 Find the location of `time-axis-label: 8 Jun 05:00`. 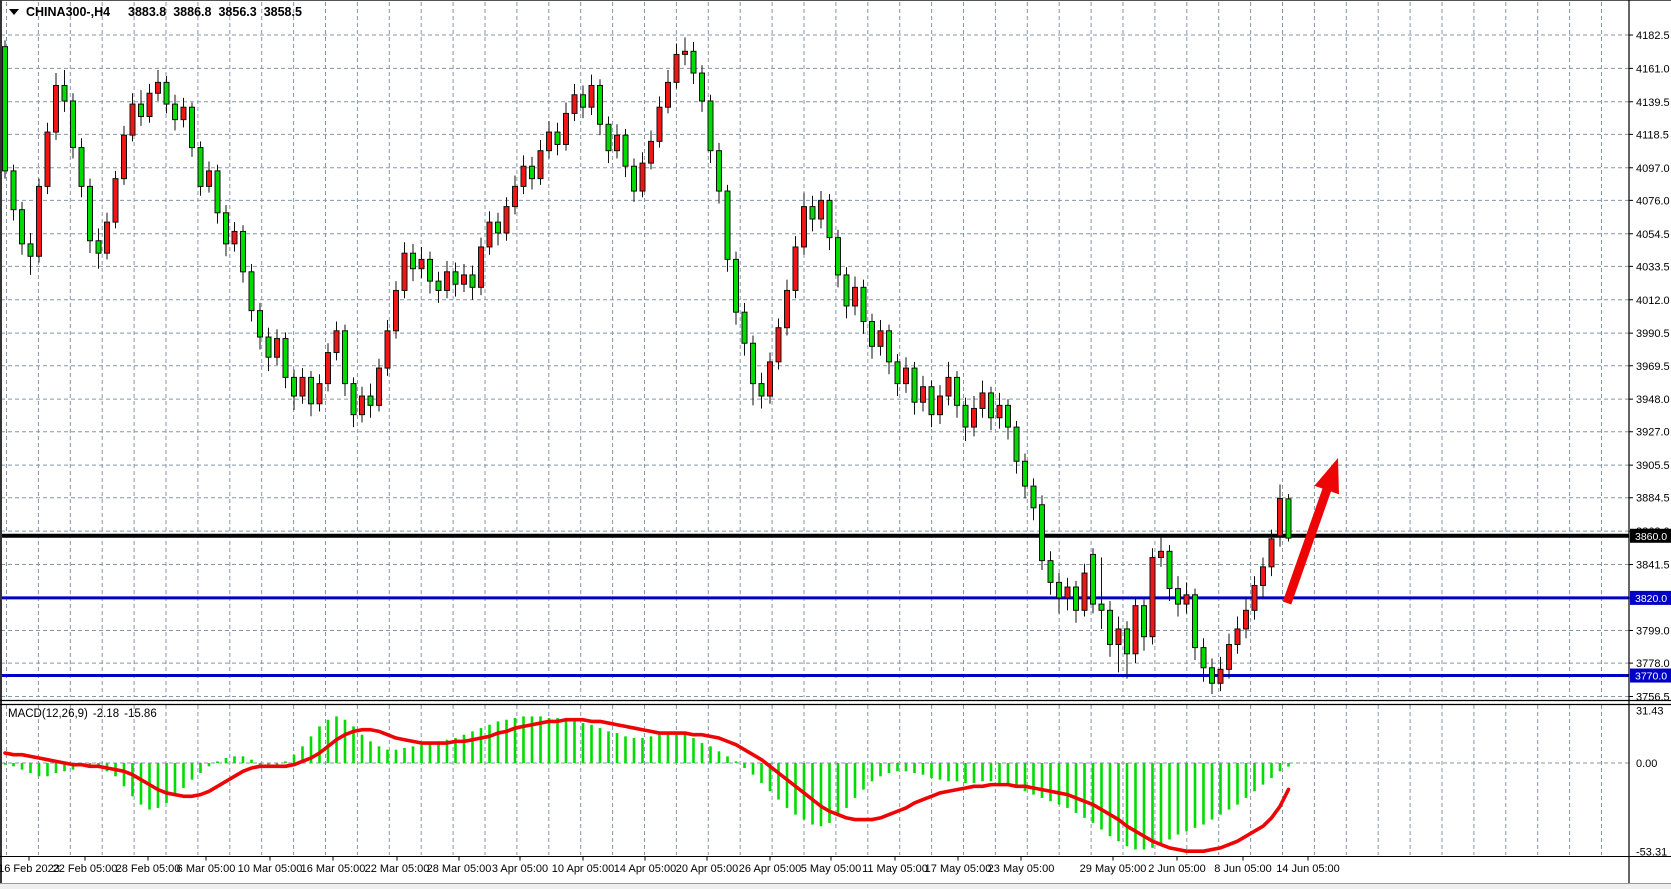

time-axis-label: 8 Jun 05:00 is located at coordinates (1243, 869).